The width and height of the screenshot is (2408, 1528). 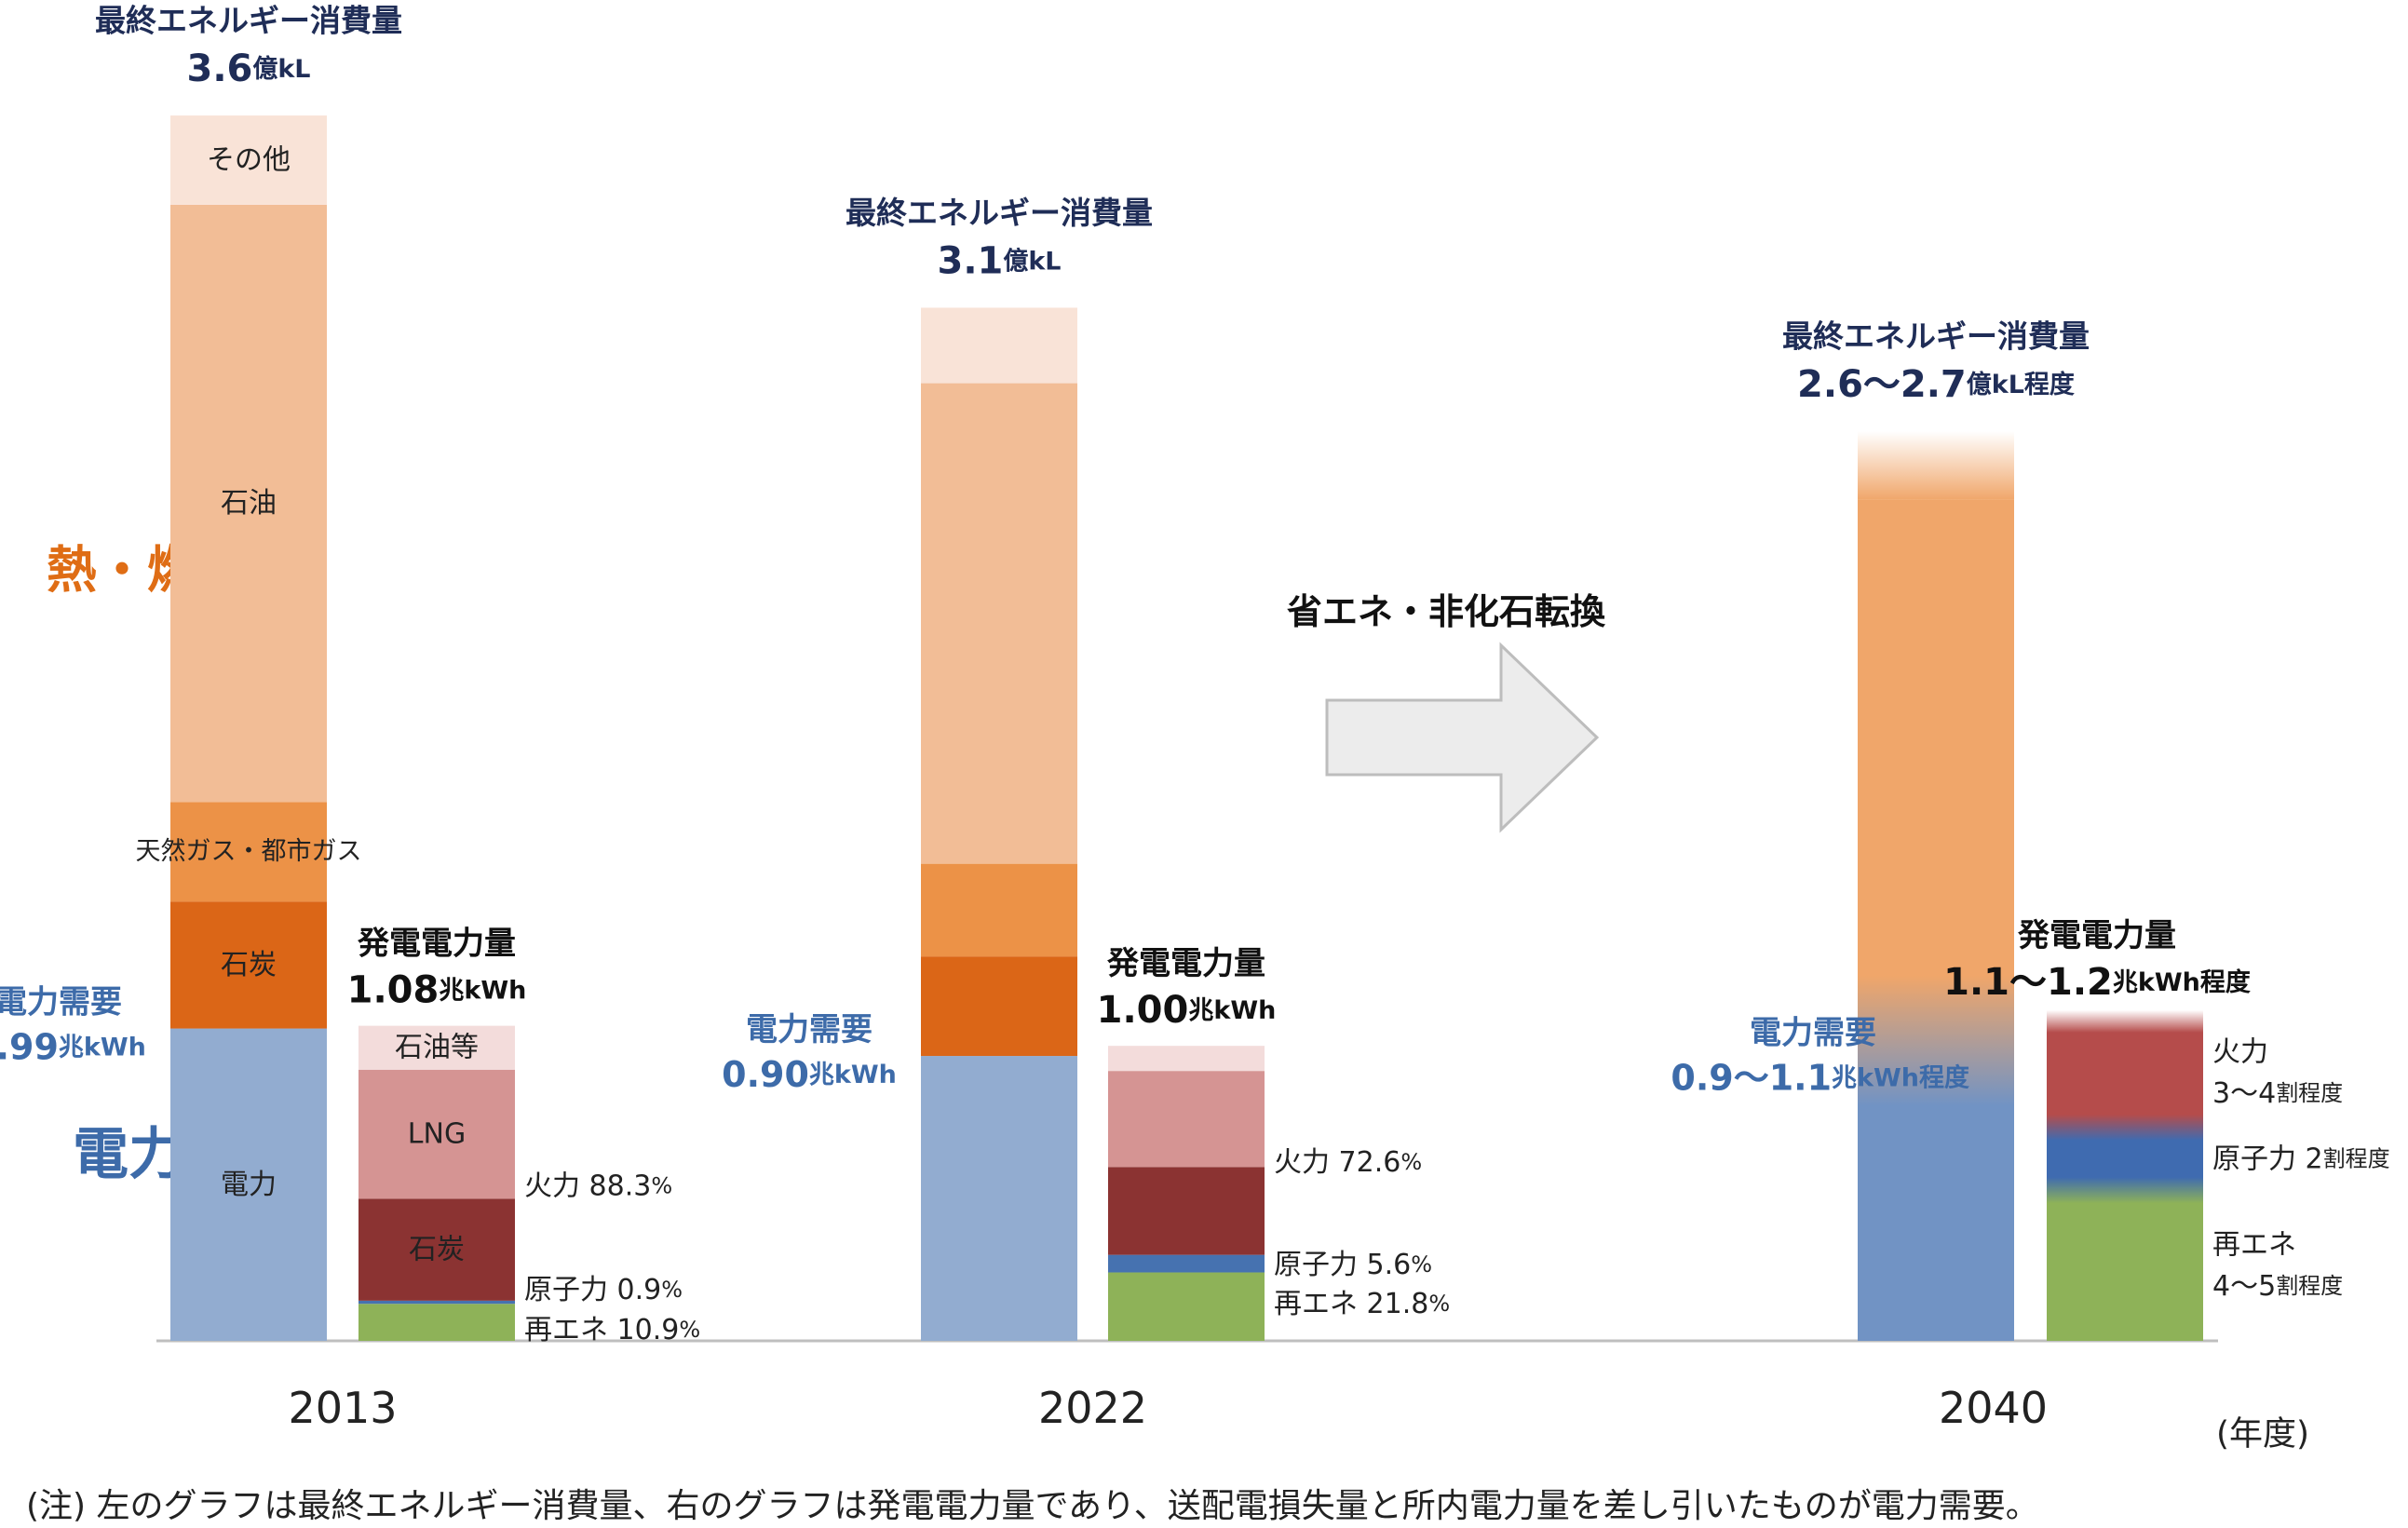 What do you see at coordinates (2278, 1287) in the screenshot?
I see `generation-annotation-value-2040-2: 4～5割程度` at bounding box center [2278, 1287].